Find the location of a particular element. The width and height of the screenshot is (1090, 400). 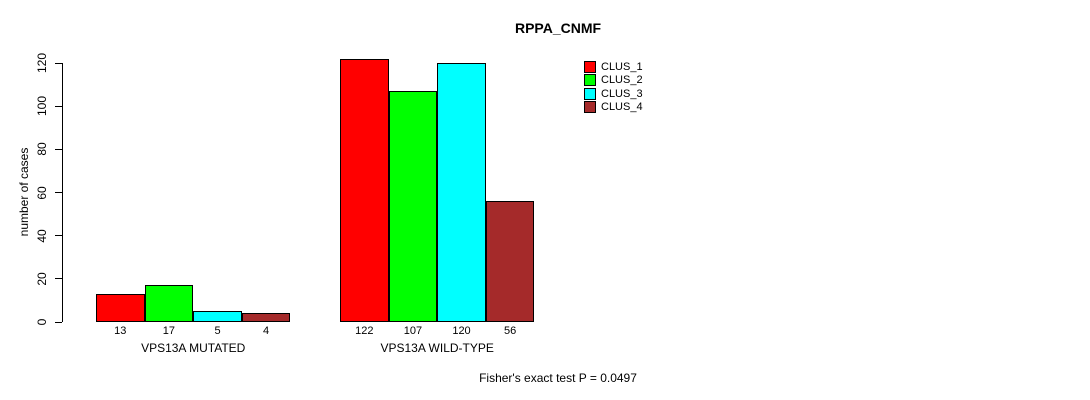

y-axis-tick-label: 40 is located at coordinates (42, 235).